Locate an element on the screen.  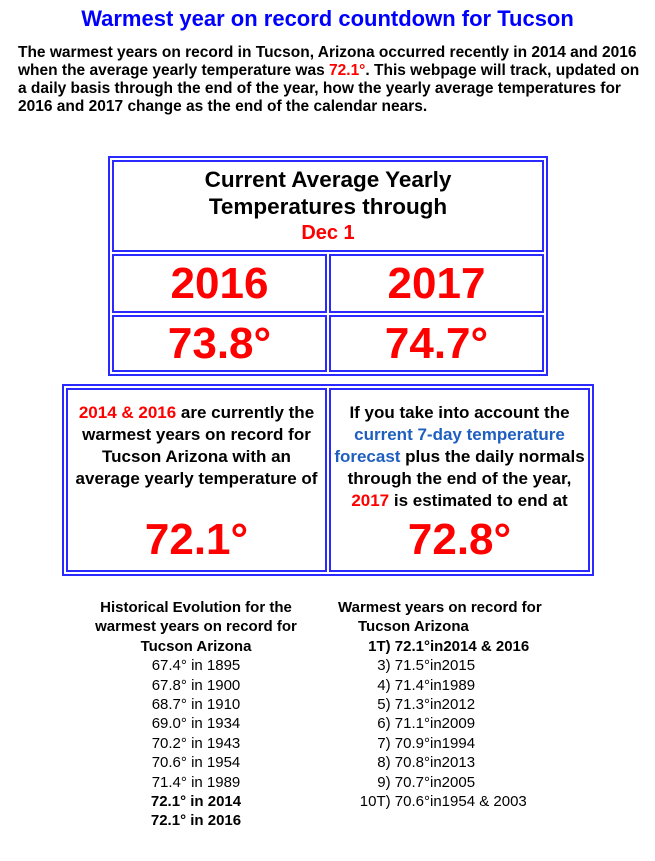
list-item: 67.4° in 1895 is located at coordinates (196, 666).